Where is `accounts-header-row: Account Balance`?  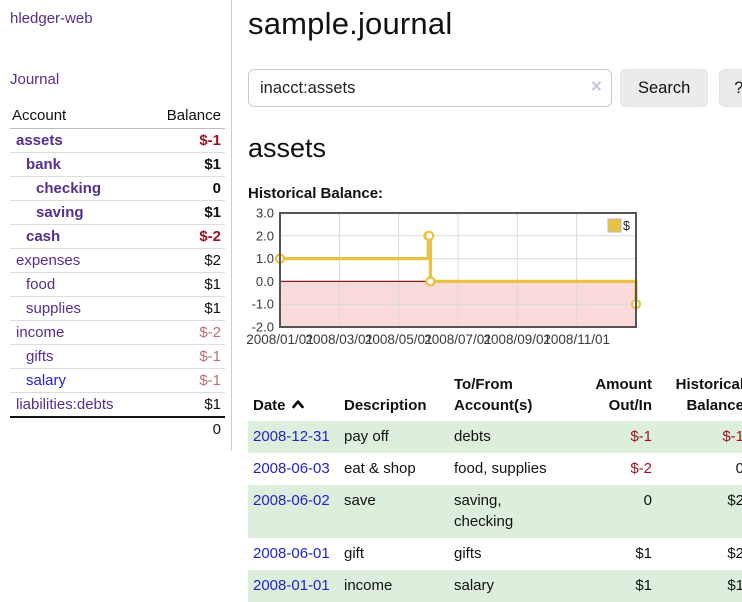 accounts-header-row: Account Balance is located at coordinates (117, 116).